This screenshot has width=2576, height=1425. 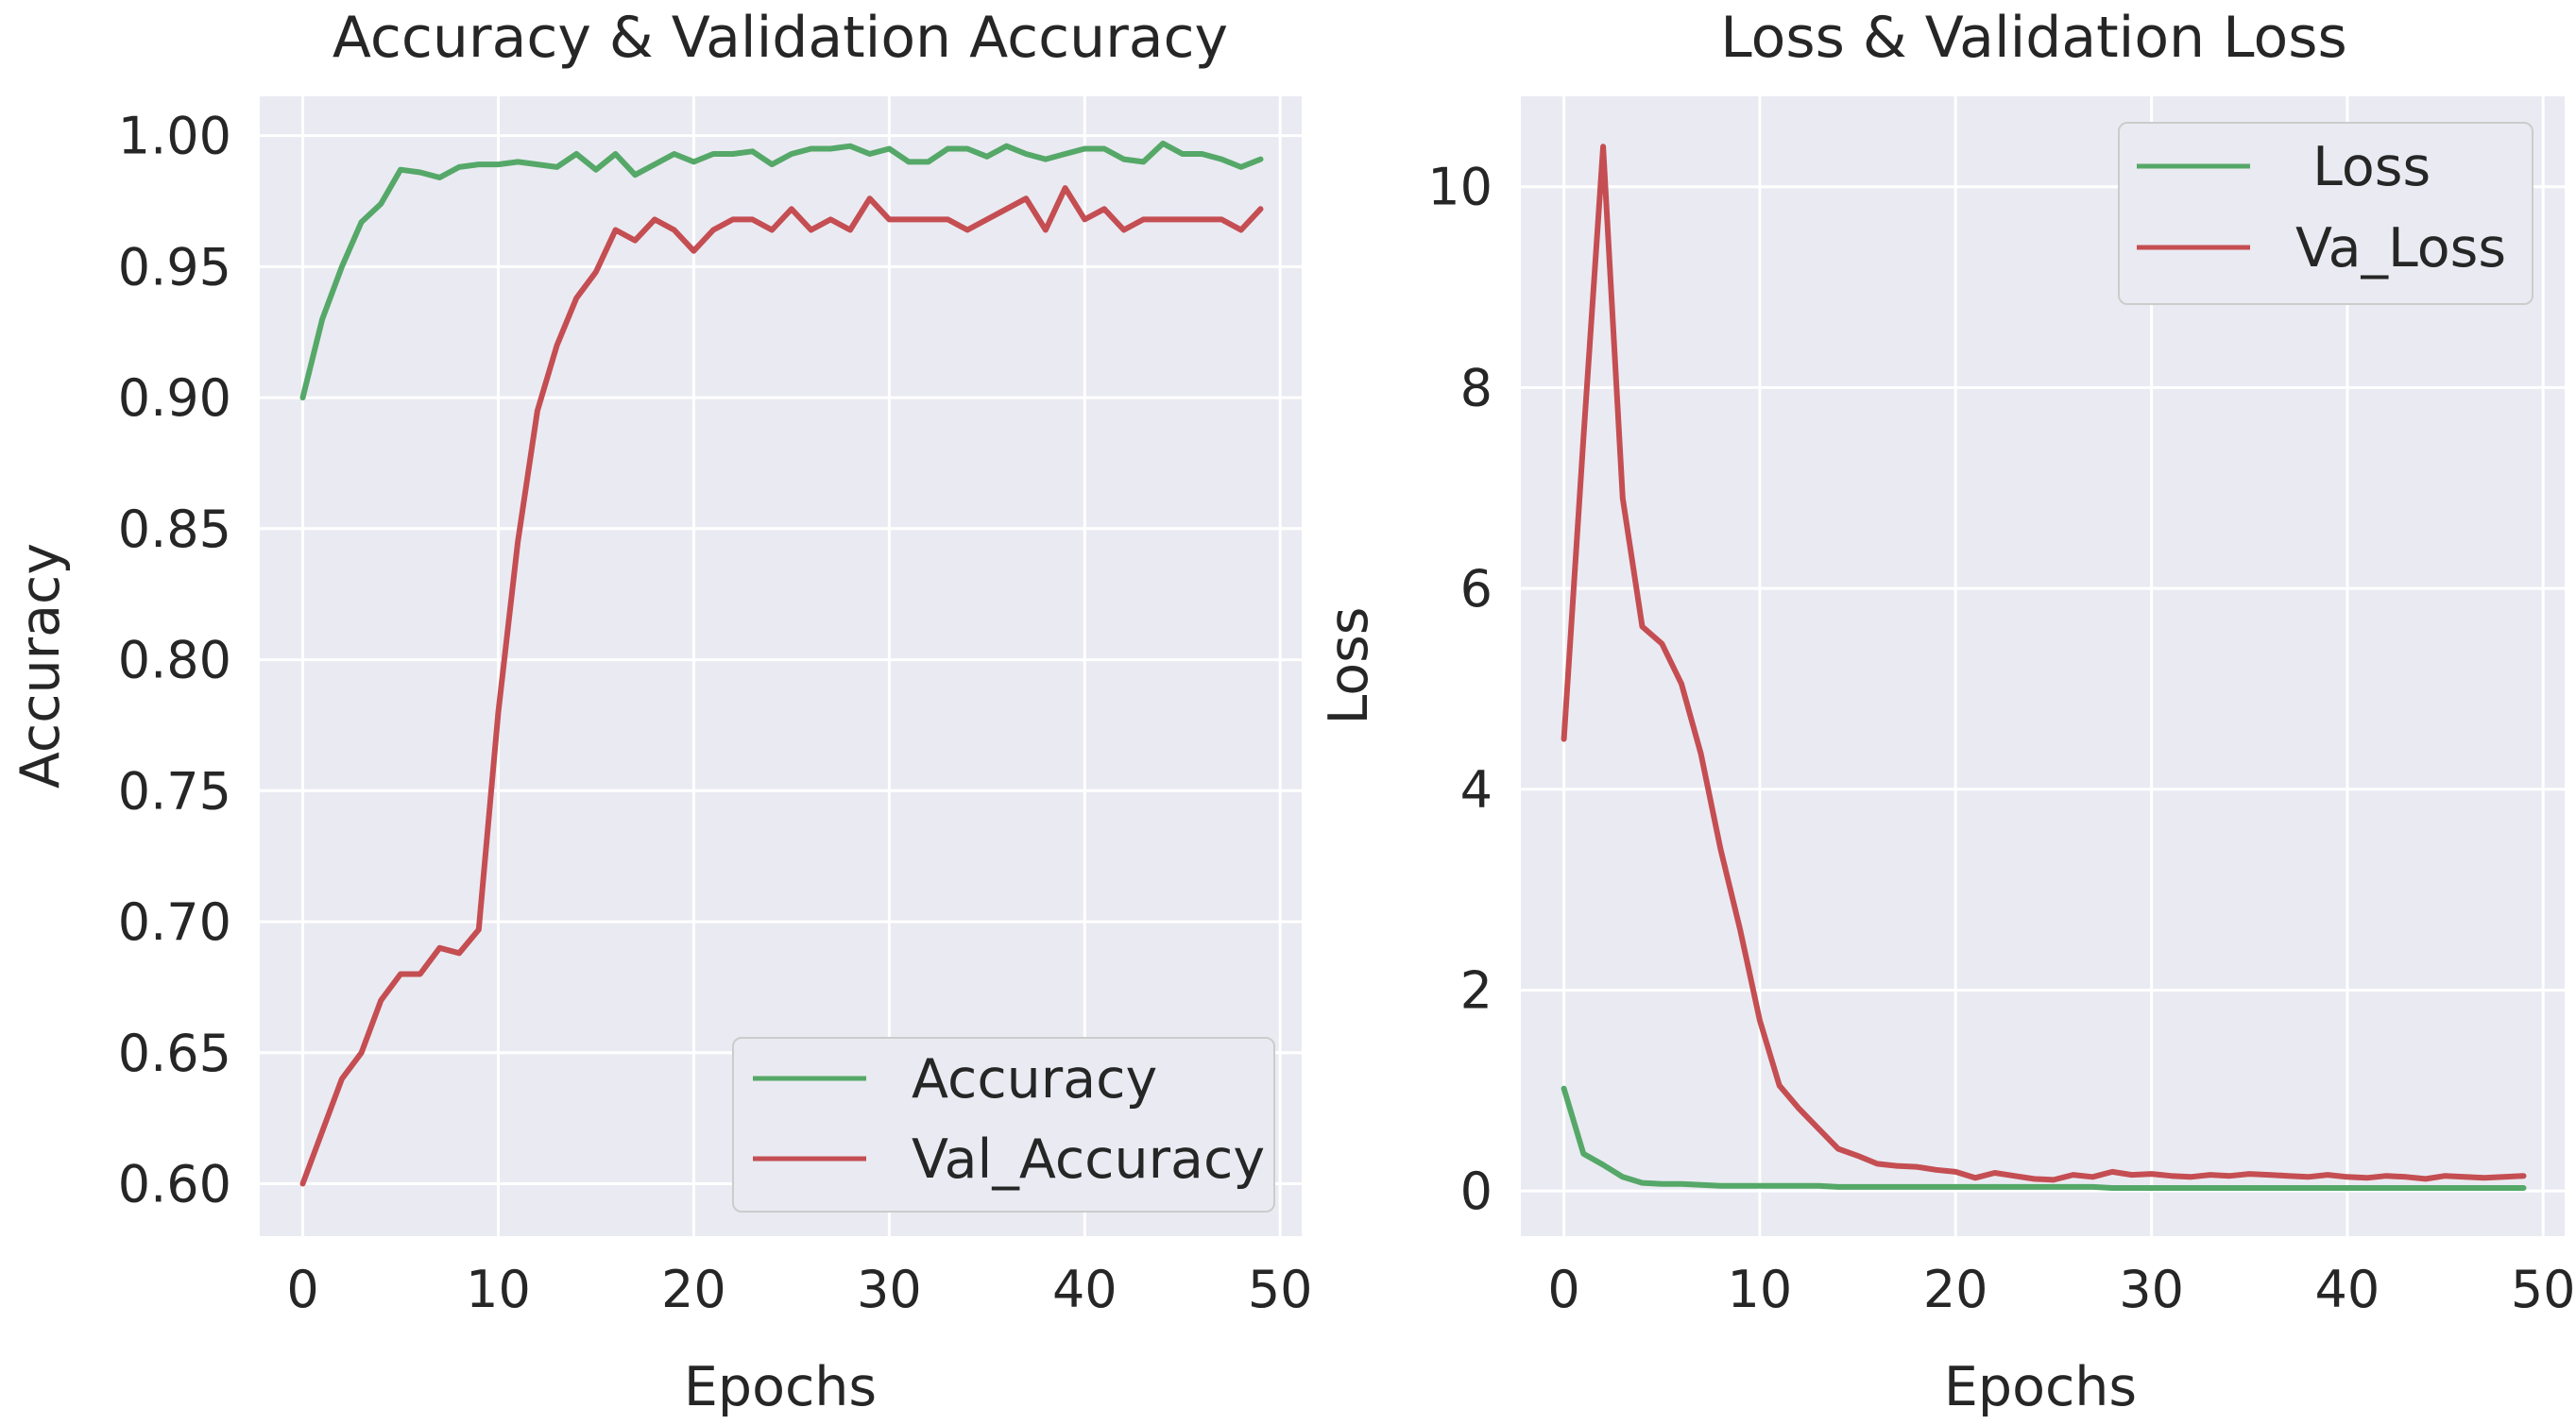 I want to click on loss-x-tick-label: 40, so click(x=2347, y=1289).